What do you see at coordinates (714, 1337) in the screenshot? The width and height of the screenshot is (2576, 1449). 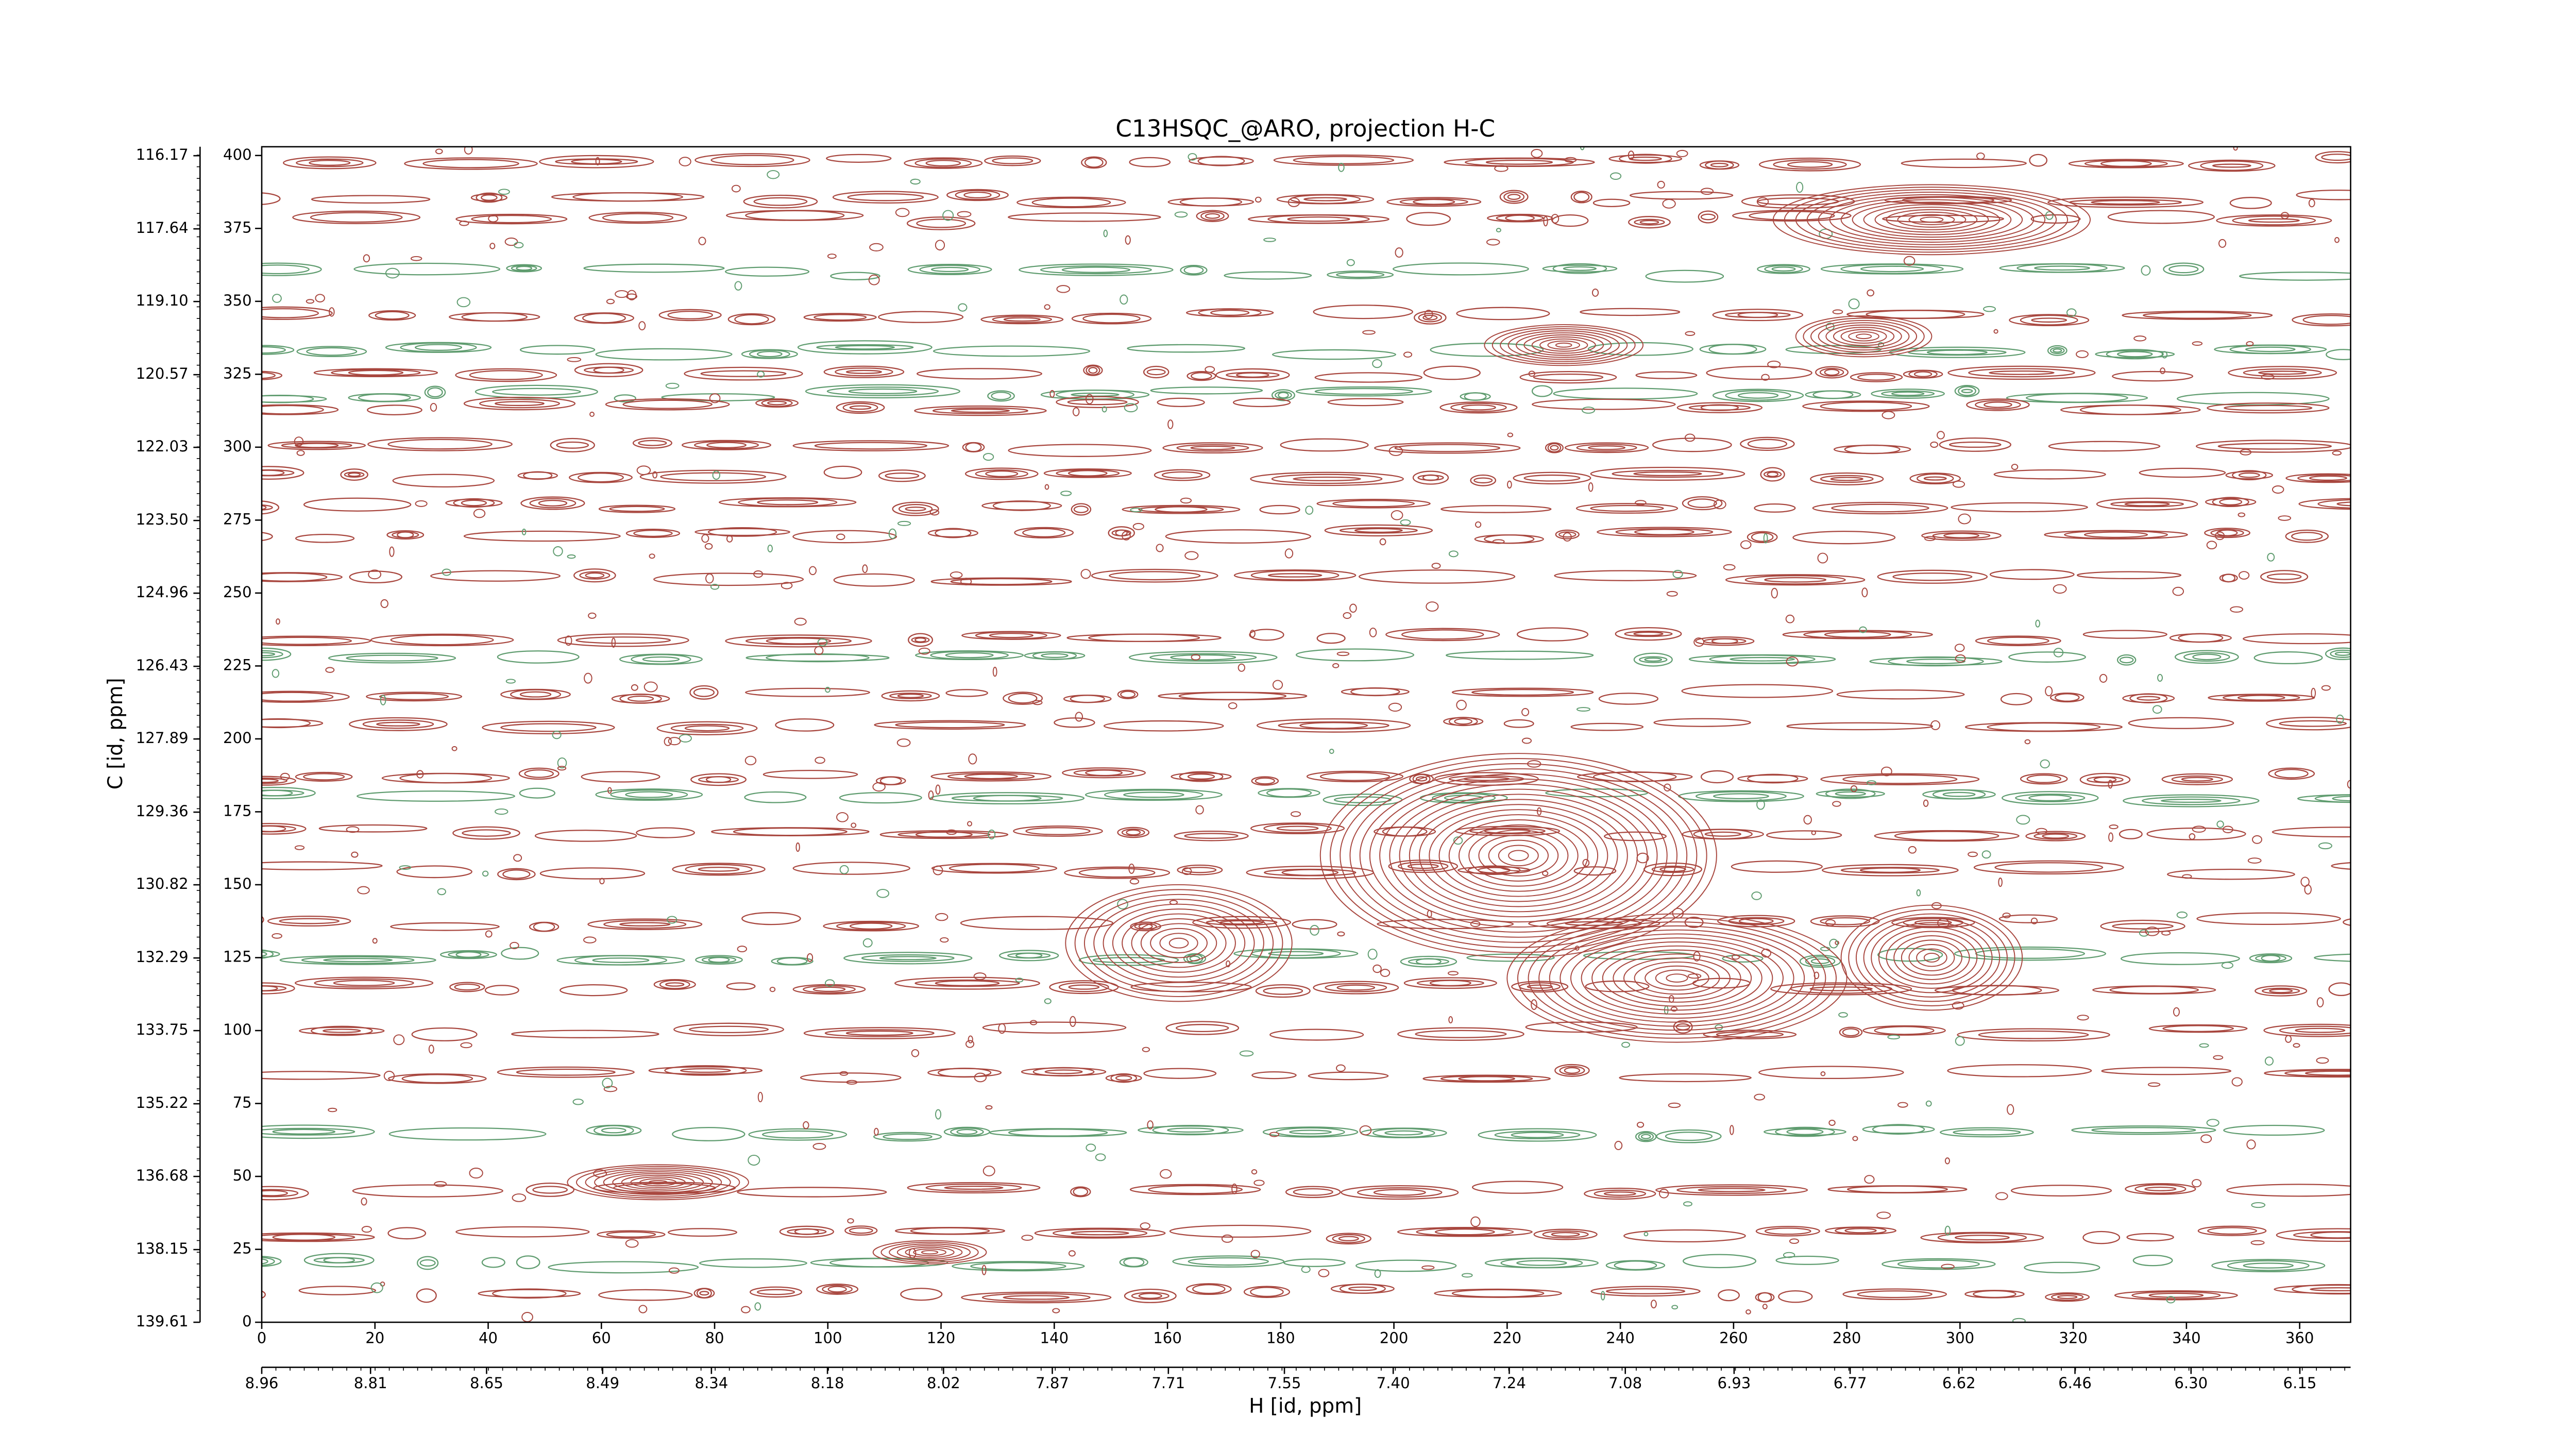 I see `x-tick-label: 80` at bounding box center [714, 1337].